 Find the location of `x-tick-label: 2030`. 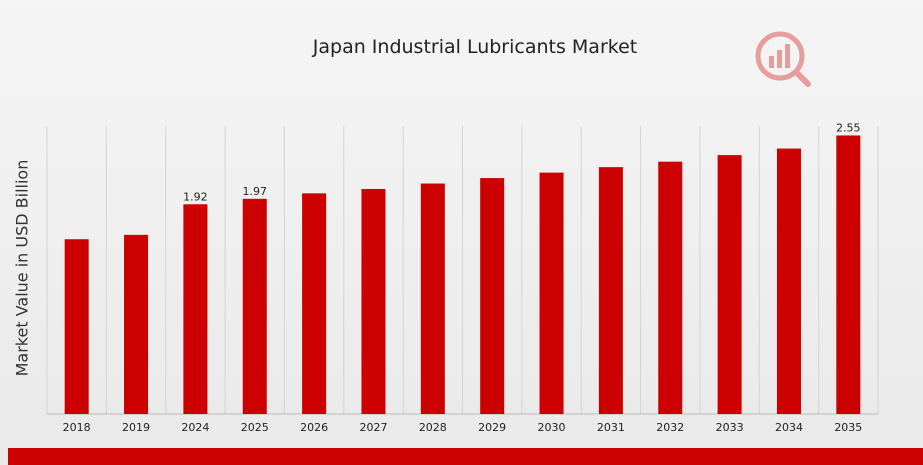

x-tick-label: 2030 is located at coordinates (552, 427).